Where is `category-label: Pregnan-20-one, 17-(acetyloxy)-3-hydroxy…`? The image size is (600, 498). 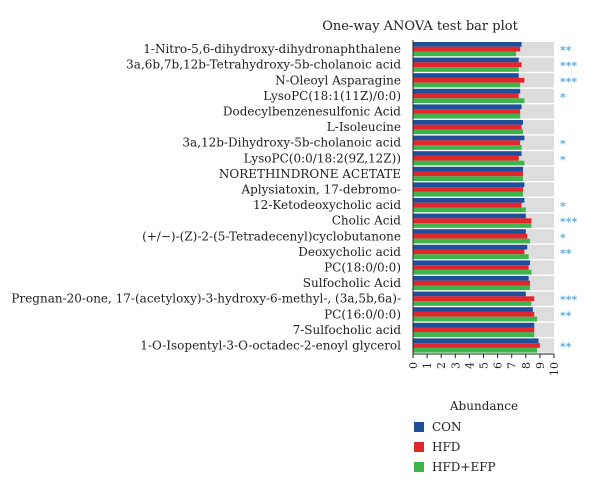
category-label: Pregnan-20-one, 17-(acetyloxy)-3-hydroxy… is located at coordinates (206, 299).